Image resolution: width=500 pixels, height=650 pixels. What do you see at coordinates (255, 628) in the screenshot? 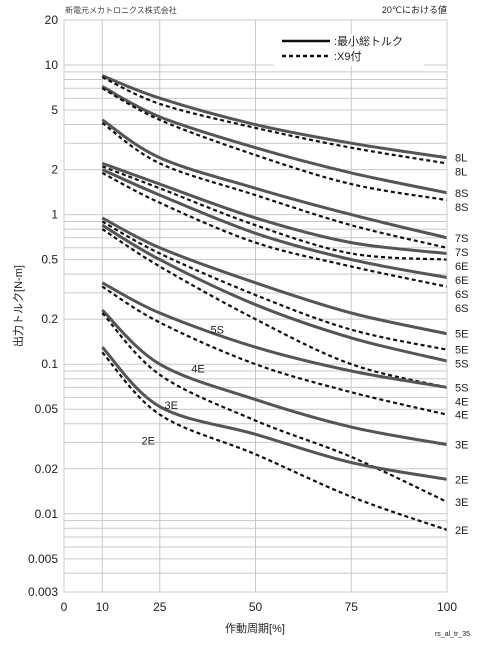
I see `x-axis-label: 作動周期[%]` at bounding box center [255, 628].